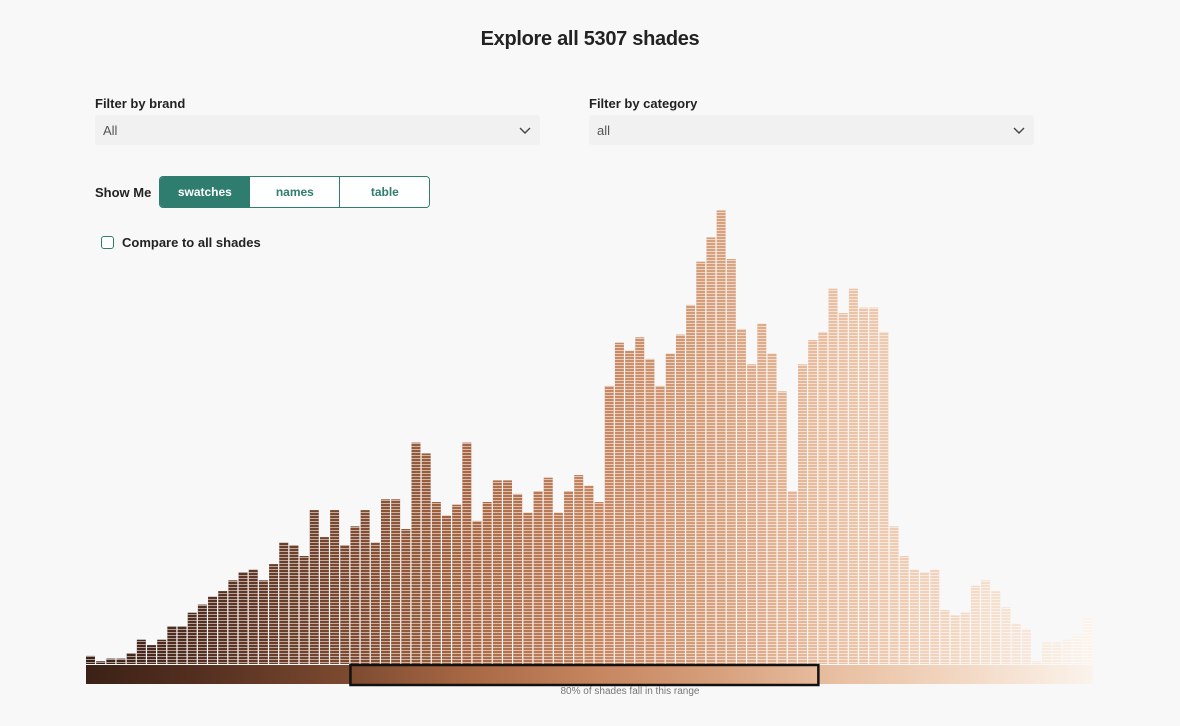  What do you see at coordinates (294, 192) in the screenshot?
I see `names-tab: names` at bounding box center [294, 192].